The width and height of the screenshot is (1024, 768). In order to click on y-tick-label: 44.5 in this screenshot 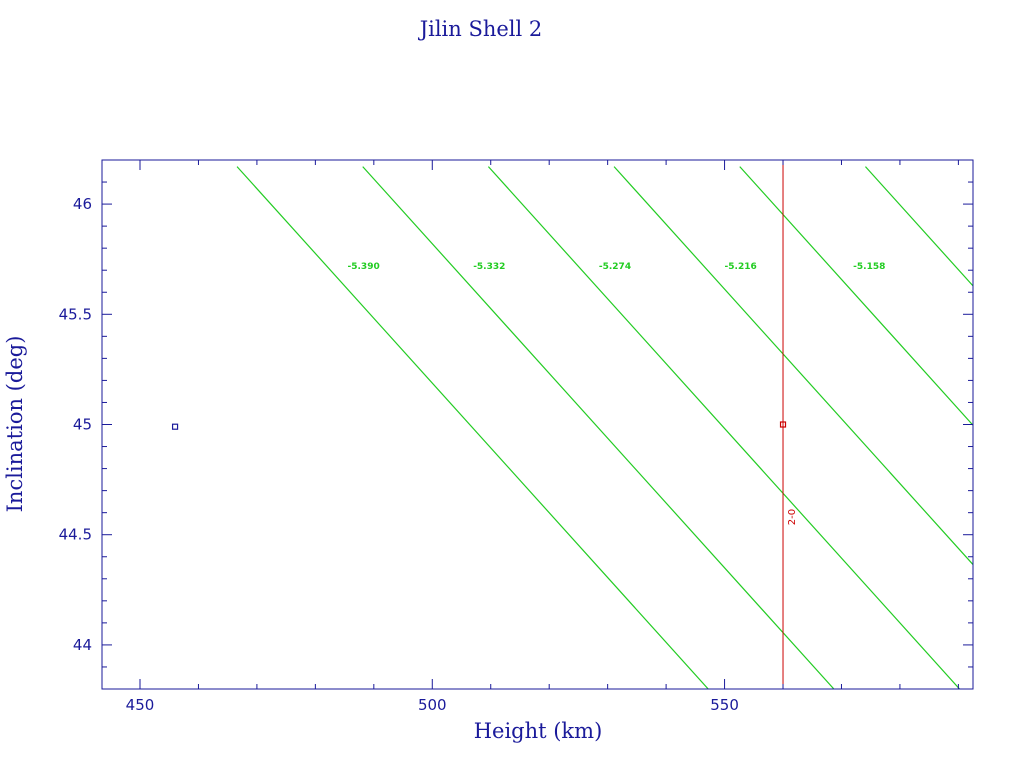, I will do `click(75, 535)`.